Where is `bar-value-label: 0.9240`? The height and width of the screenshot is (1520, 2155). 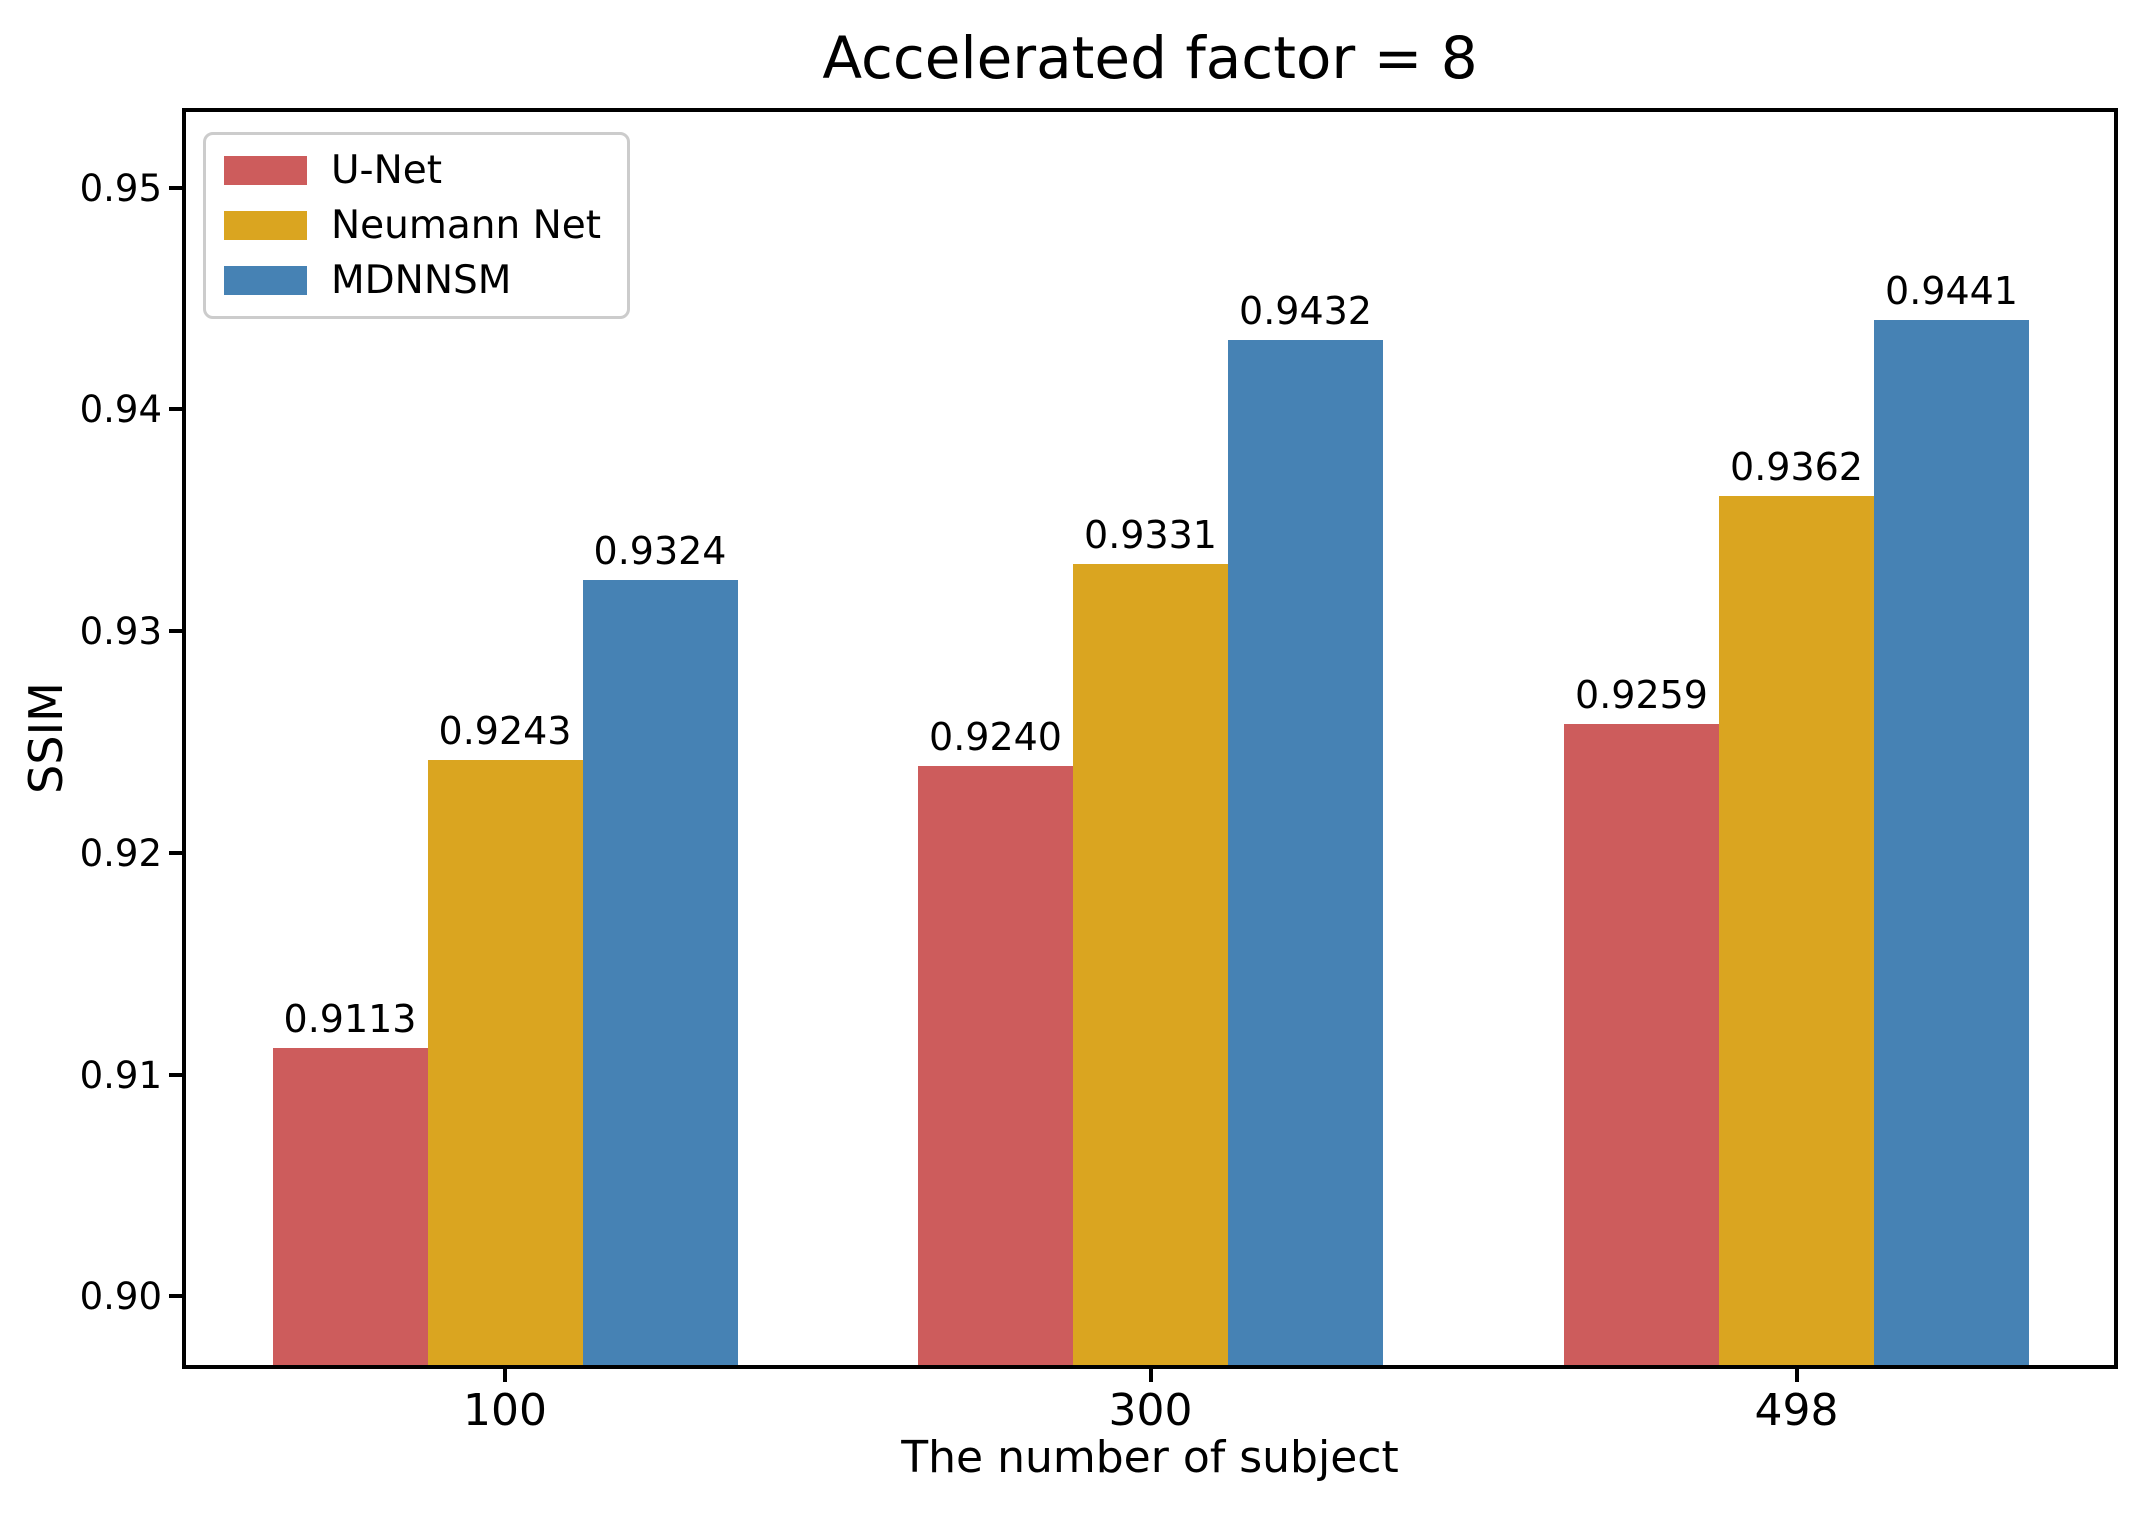 bar-value-label: 0.9240 is located at coordinates (995, 737).